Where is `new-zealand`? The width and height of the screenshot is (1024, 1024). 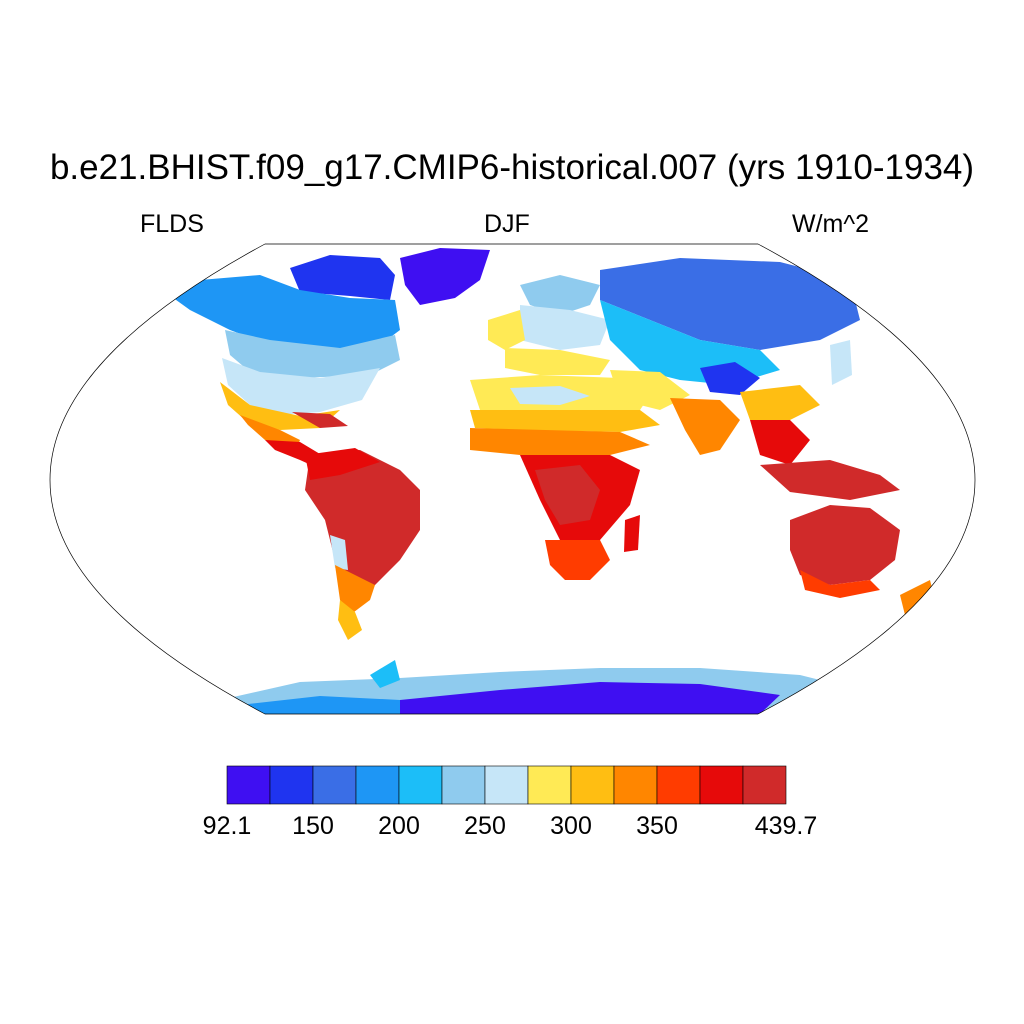 new-zealand is located at coordinates (917, 597).